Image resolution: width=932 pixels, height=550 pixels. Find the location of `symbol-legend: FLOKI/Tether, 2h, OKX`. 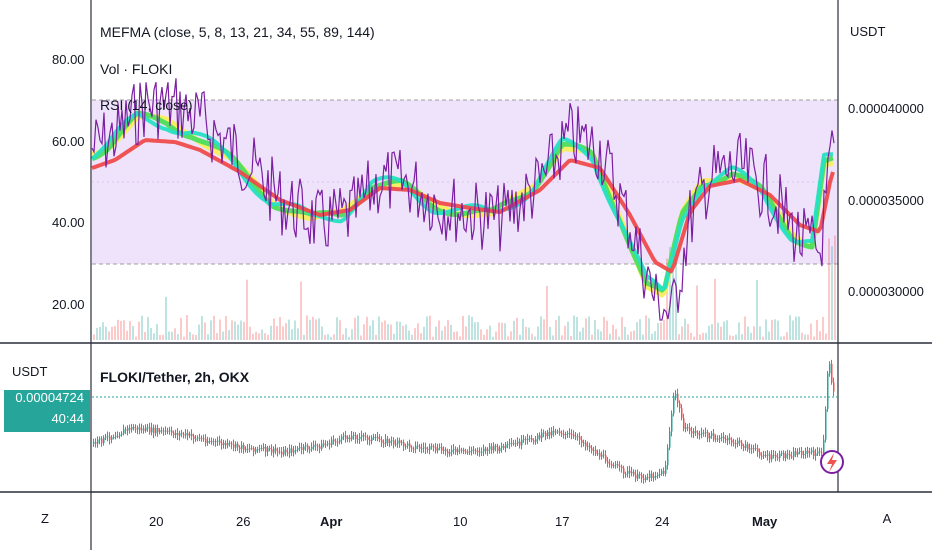

symbol-legend: FLOKI/Tether, 2h, OKX is located at coordinates (175, 377).